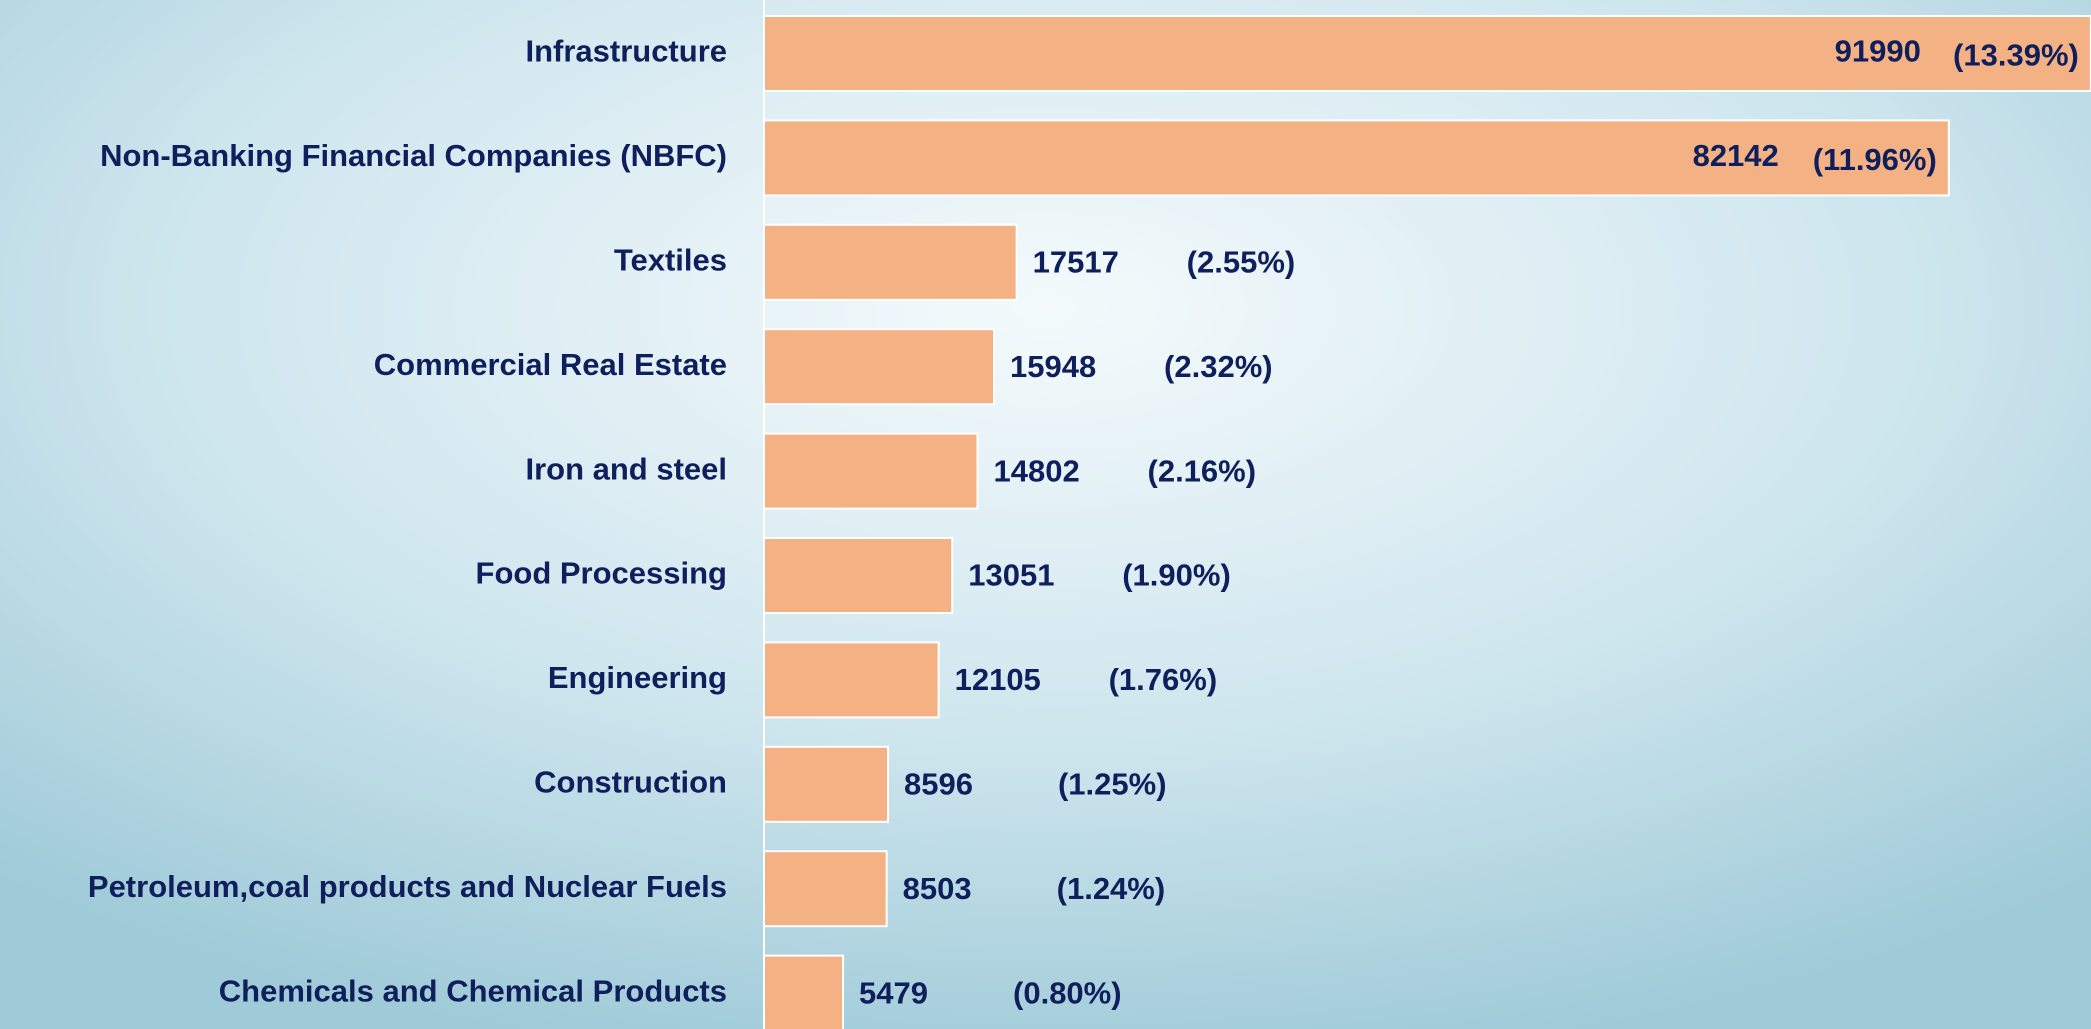 The image size is (2091, 1029). I want to click on value-label: 14802, so click(1037, 470).